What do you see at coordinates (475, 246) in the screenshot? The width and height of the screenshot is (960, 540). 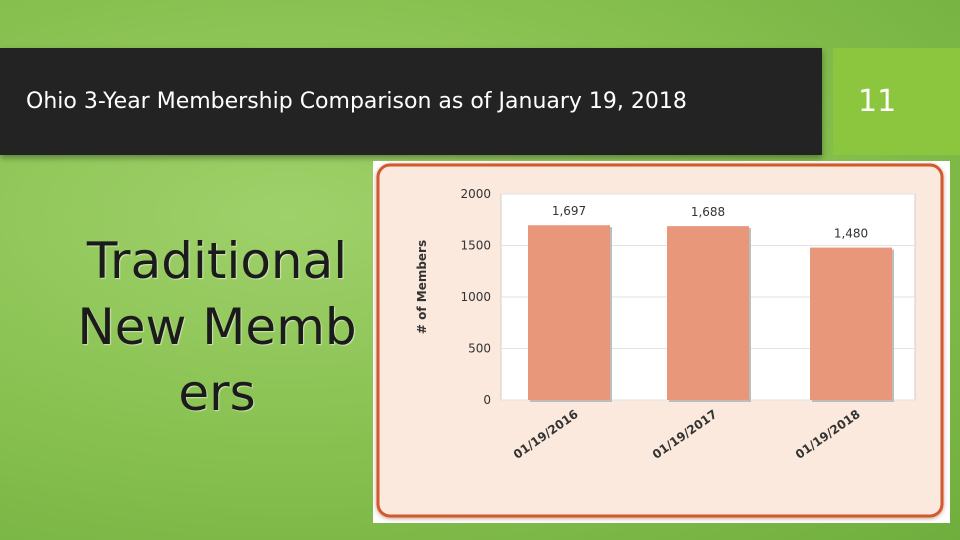 I see `y-tick-label: 1500` at bounding box center [475, 246].